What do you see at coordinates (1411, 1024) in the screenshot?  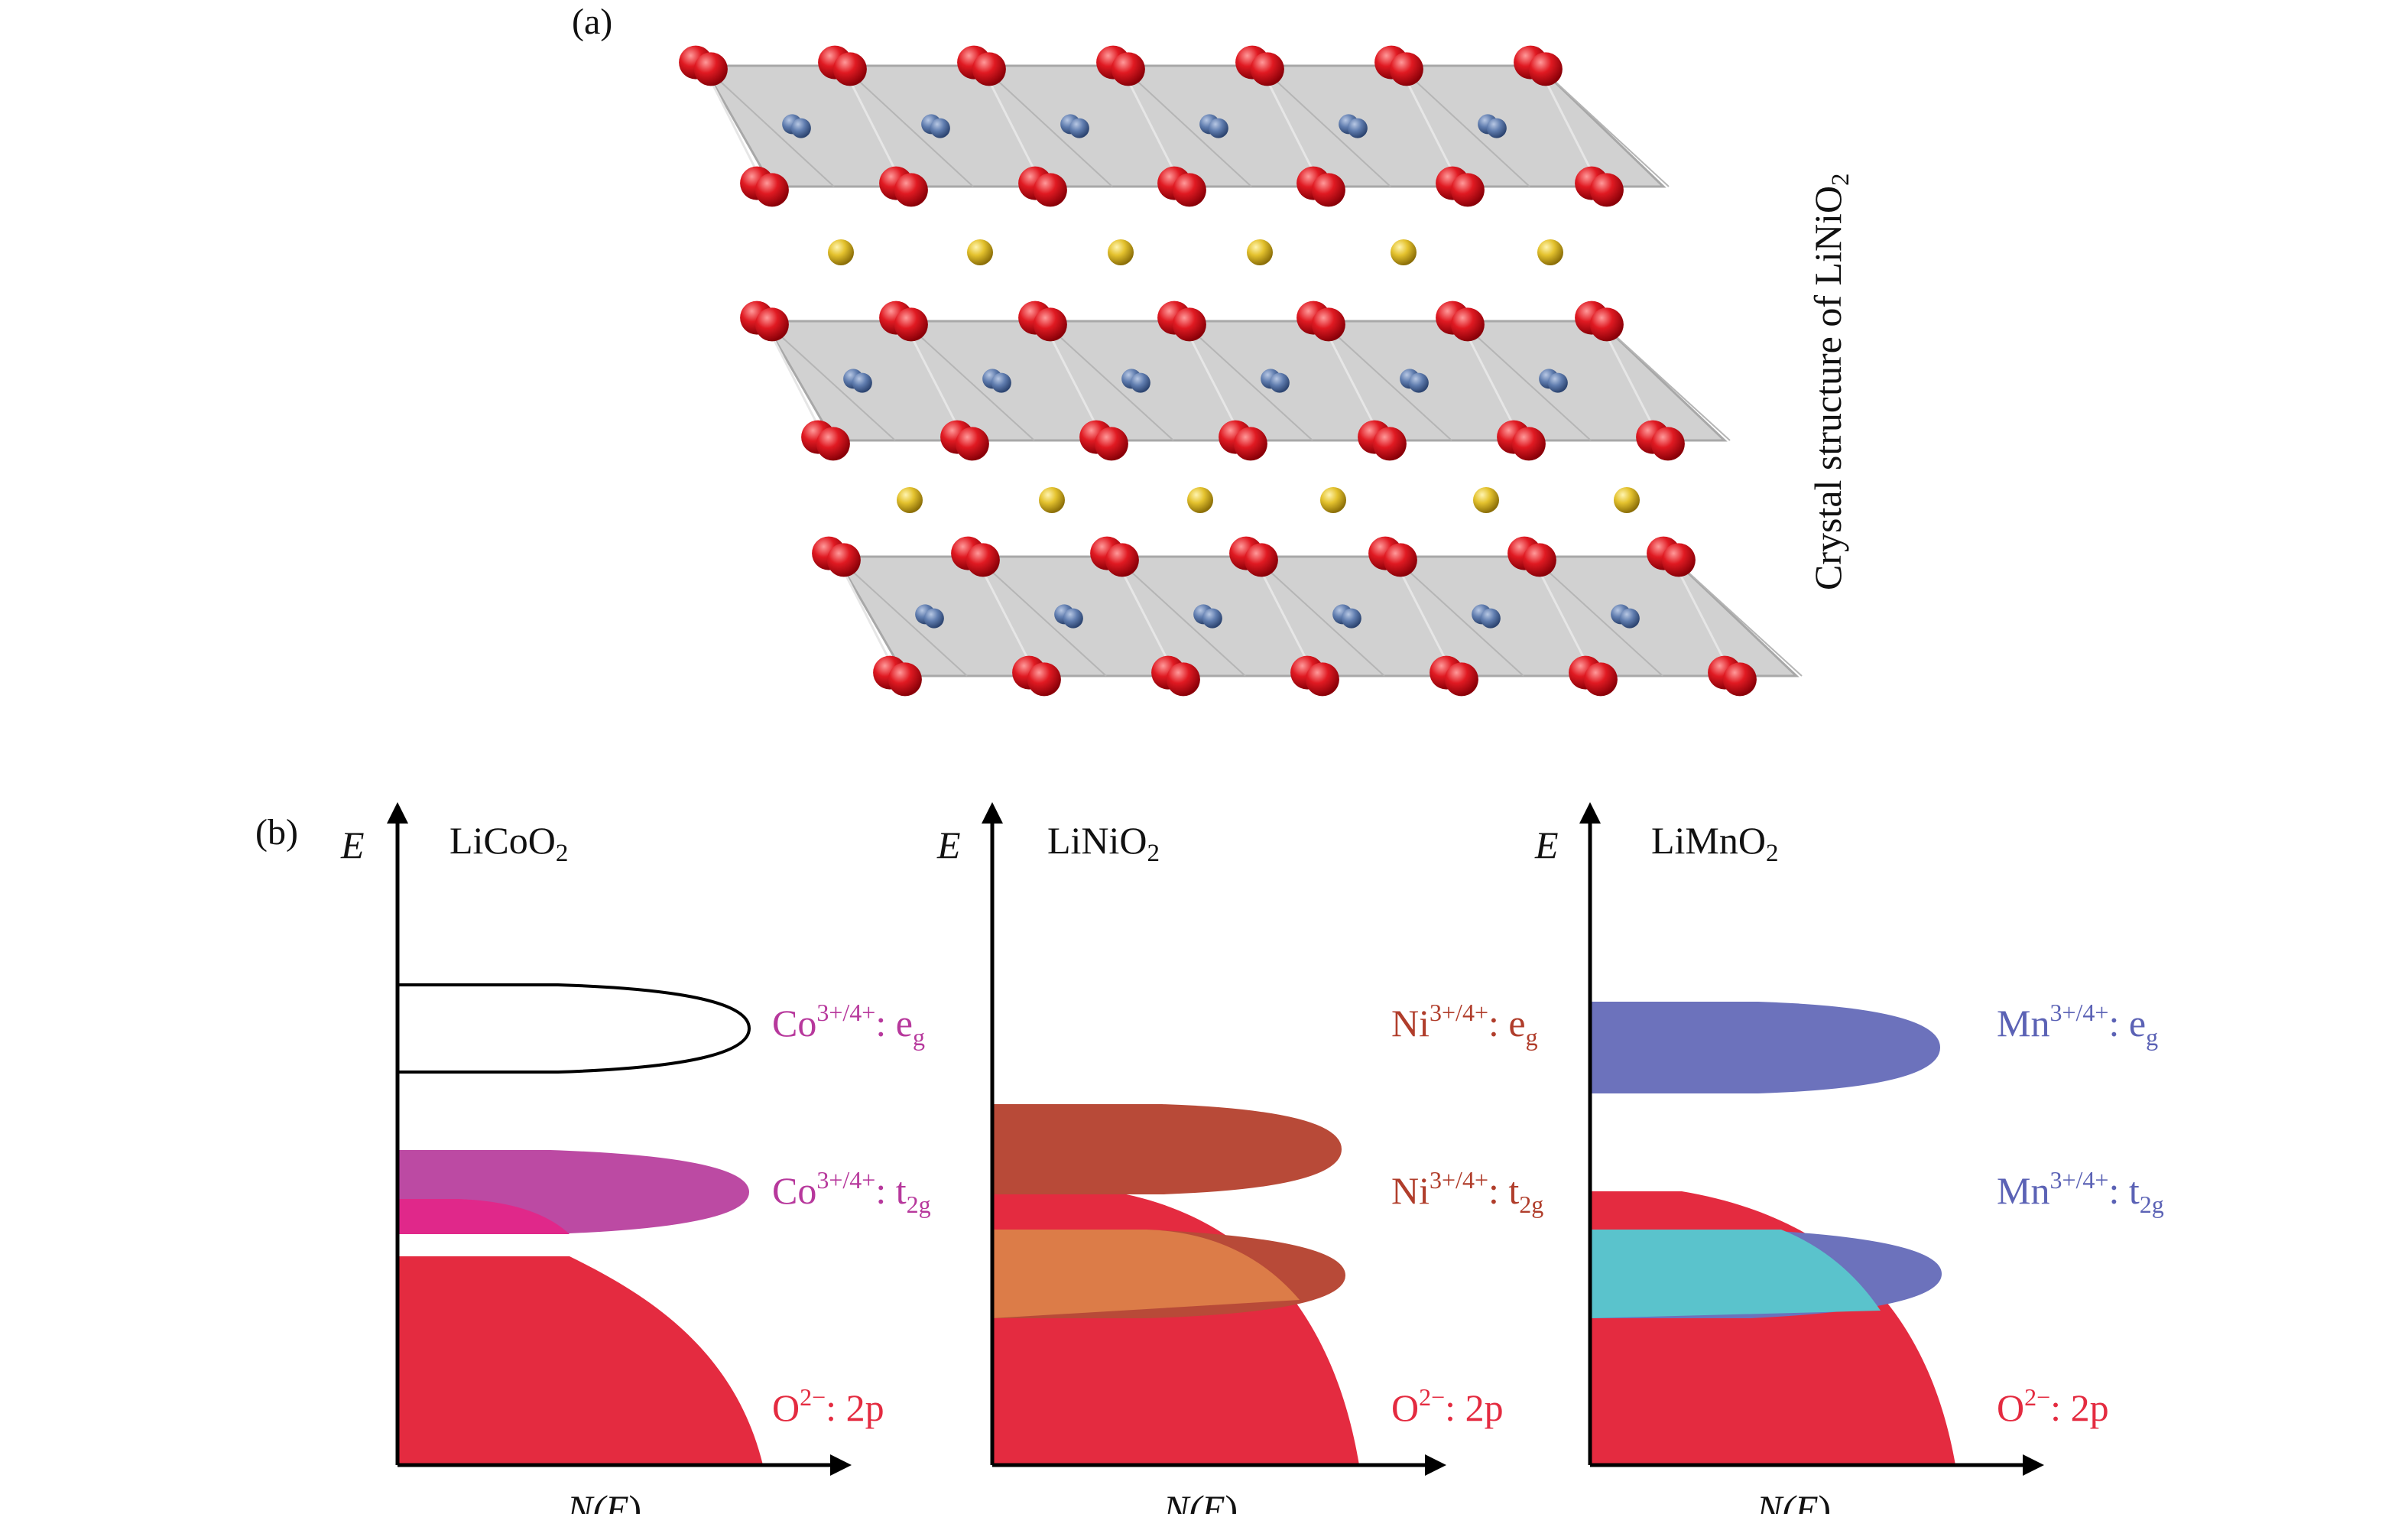 I see `band-label-ion: Ni` at bounding box center [1411, 1024].